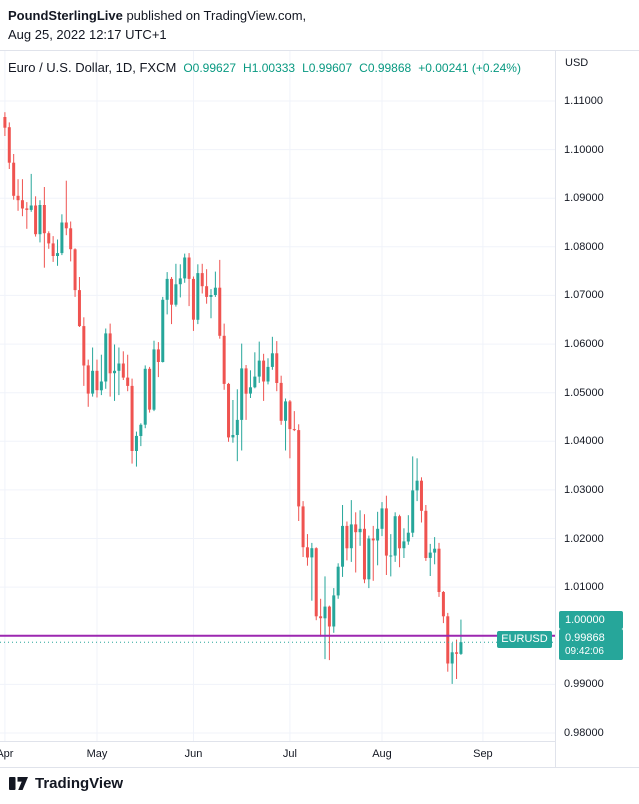  What do you see at coordinates (65, 15) in the screenshot?
I see `publisher-name: PoundSterlingLive` at bounding box center [65, 15].